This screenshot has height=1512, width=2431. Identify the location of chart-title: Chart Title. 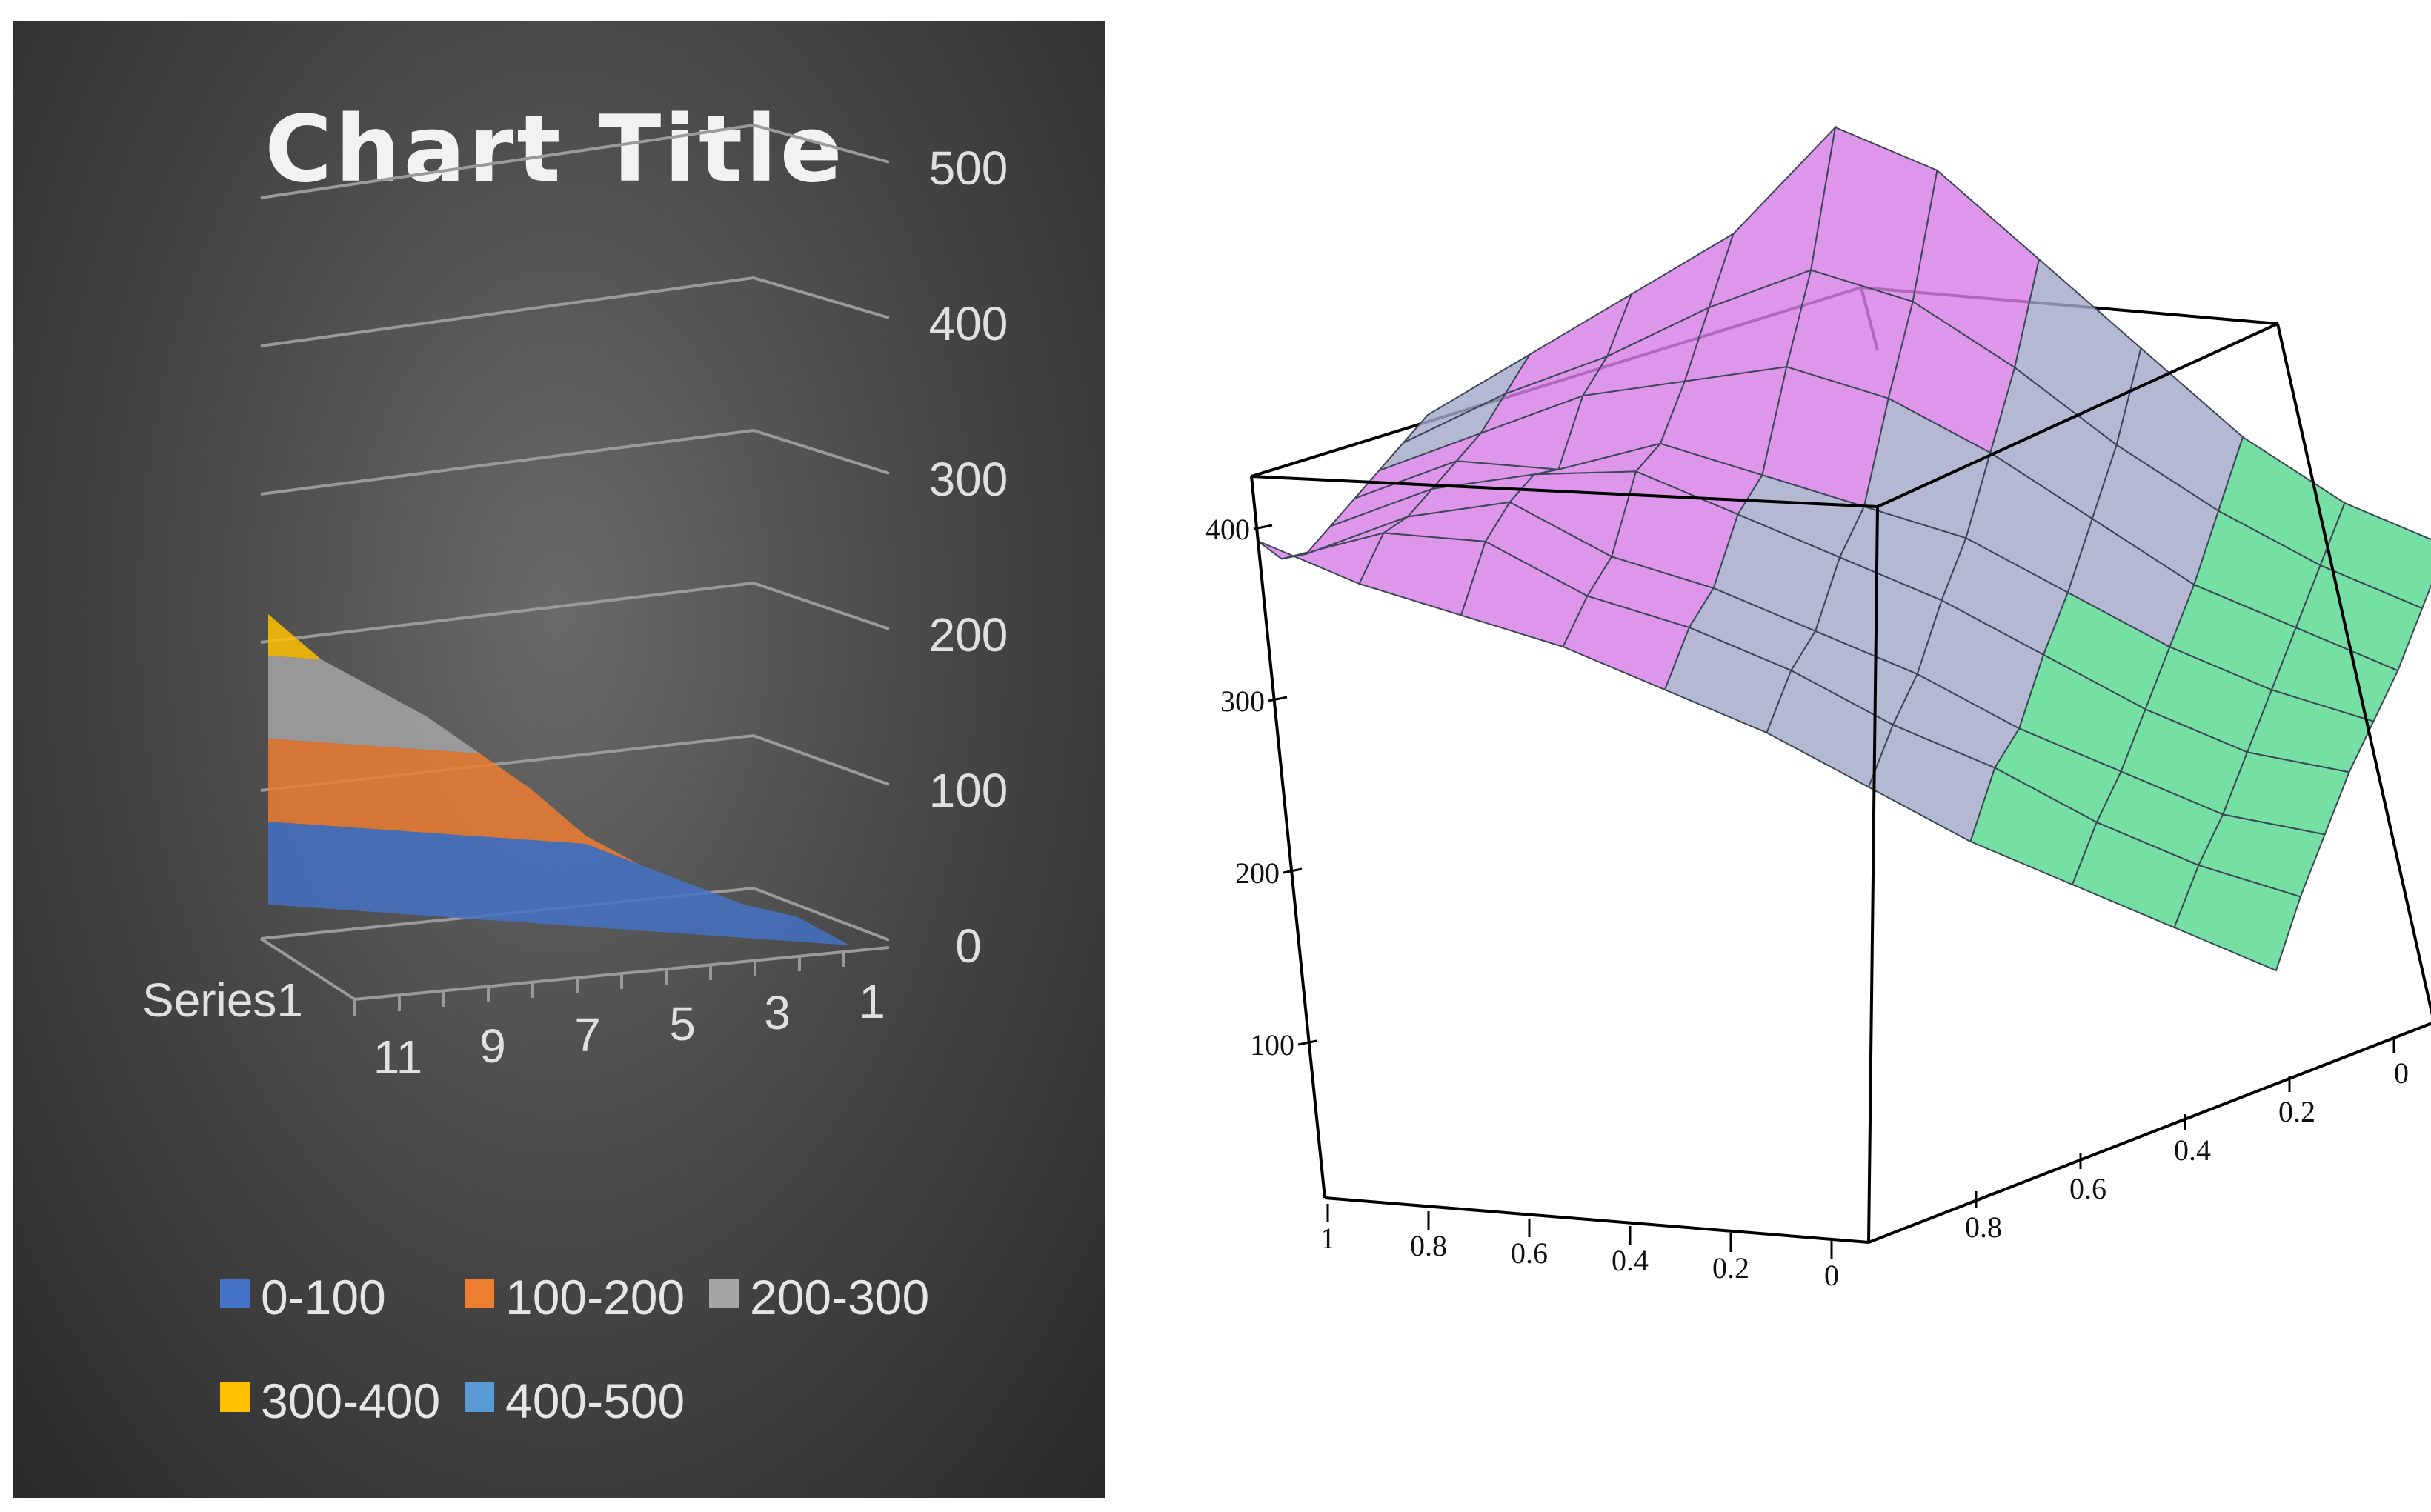
(555, 149).